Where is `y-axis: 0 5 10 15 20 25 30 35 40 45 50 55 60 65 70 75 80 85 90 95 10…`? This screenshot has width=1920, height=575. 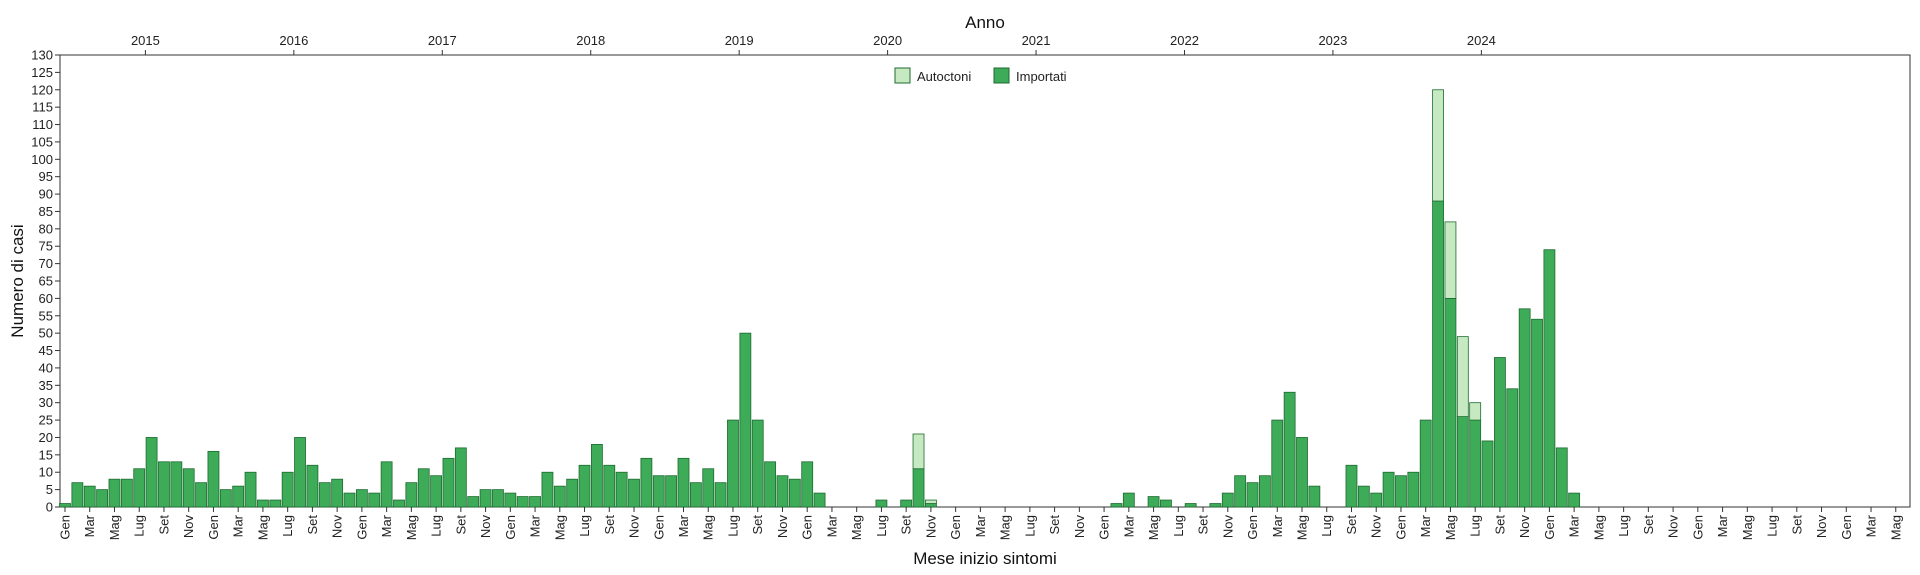
y-axis: 0 5 10 15 20 25 30 35 40 45 50 55 60 65 70 75 80 85 90 95 10… is located at coordinates (45, 281).